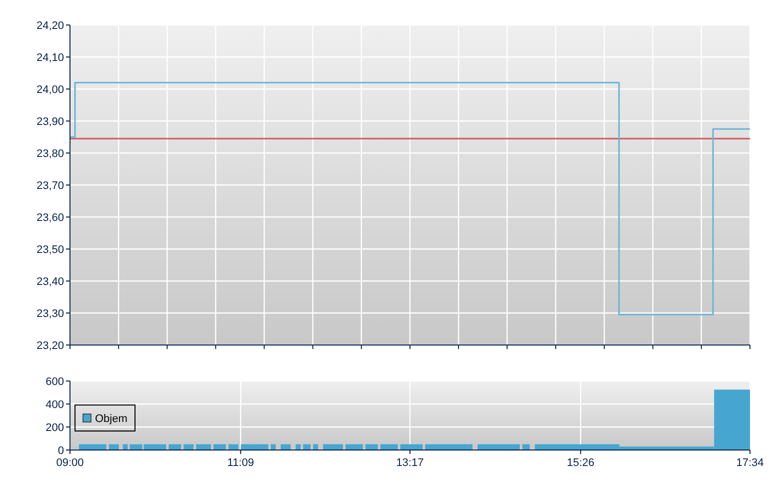  What do you see at coordinates (50, 154) in the screenshot?
I see `y-tick-label: 23,80` at bounding box center [50, 154].